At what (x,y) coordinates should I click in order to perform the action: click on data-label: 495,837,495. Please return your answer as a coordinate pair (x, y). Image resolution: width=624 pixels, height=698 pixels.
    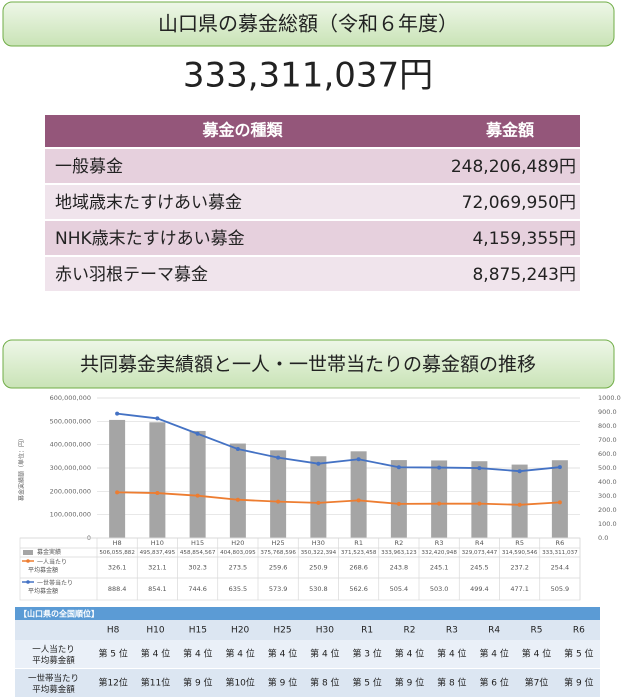
    Looking at the image, I should click on (158, 553).